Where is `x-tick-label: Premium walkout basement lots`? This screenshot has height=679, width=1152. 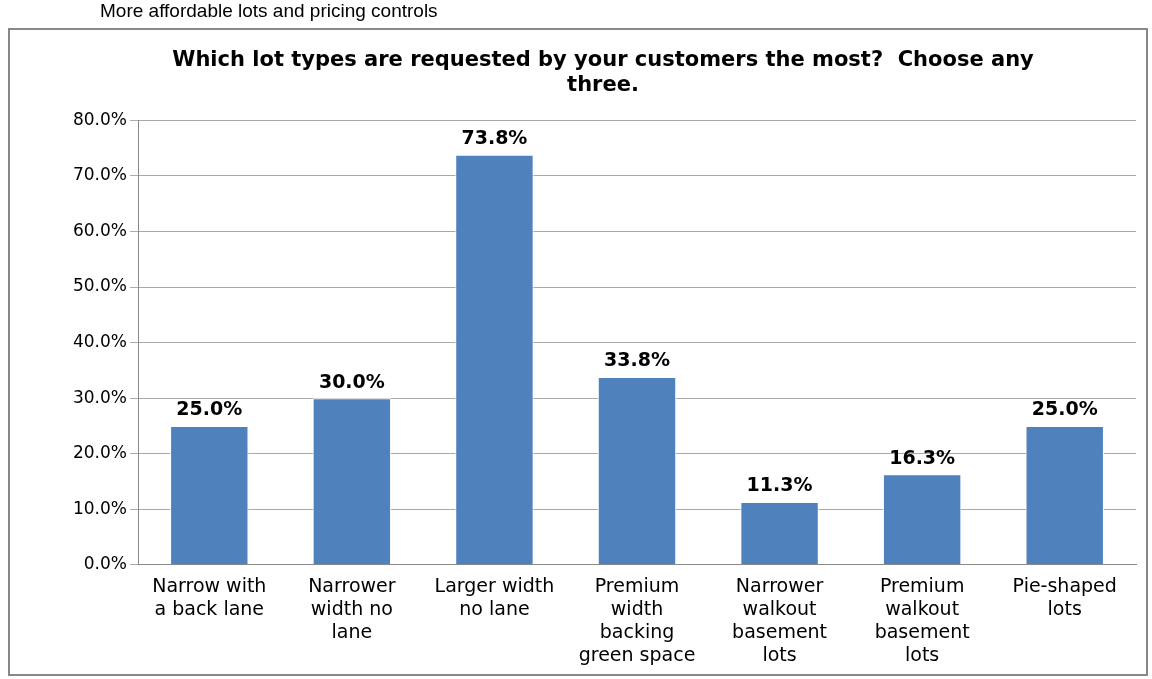 x-tick-label: Premium walkout basement lots is located at coordinates (922, 619).